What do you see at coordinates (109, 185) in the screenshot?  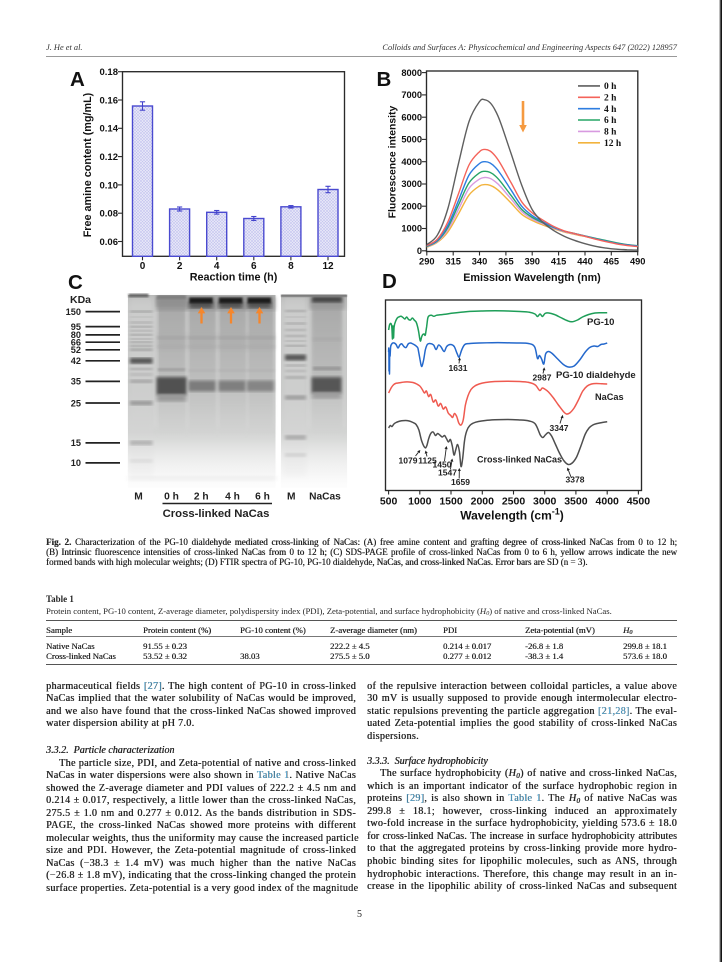 I see `svg-text: 0.10` at bounding box center [109, 185].